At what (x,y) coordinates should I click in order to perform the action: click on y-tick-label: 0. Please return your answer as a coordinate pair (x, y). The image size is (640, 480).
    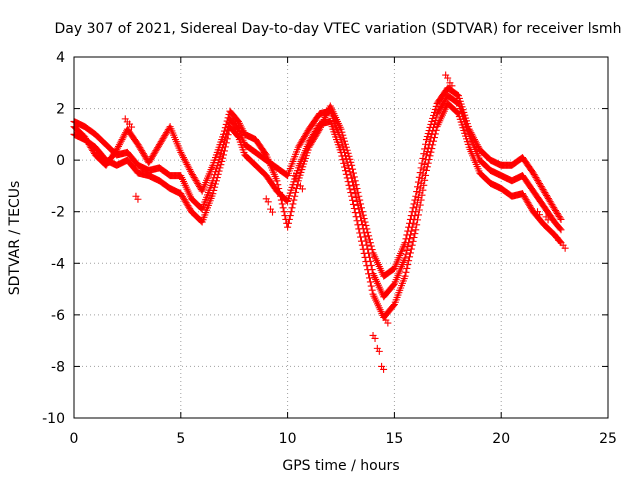
    Looking at the image, I should click on (60, 161).